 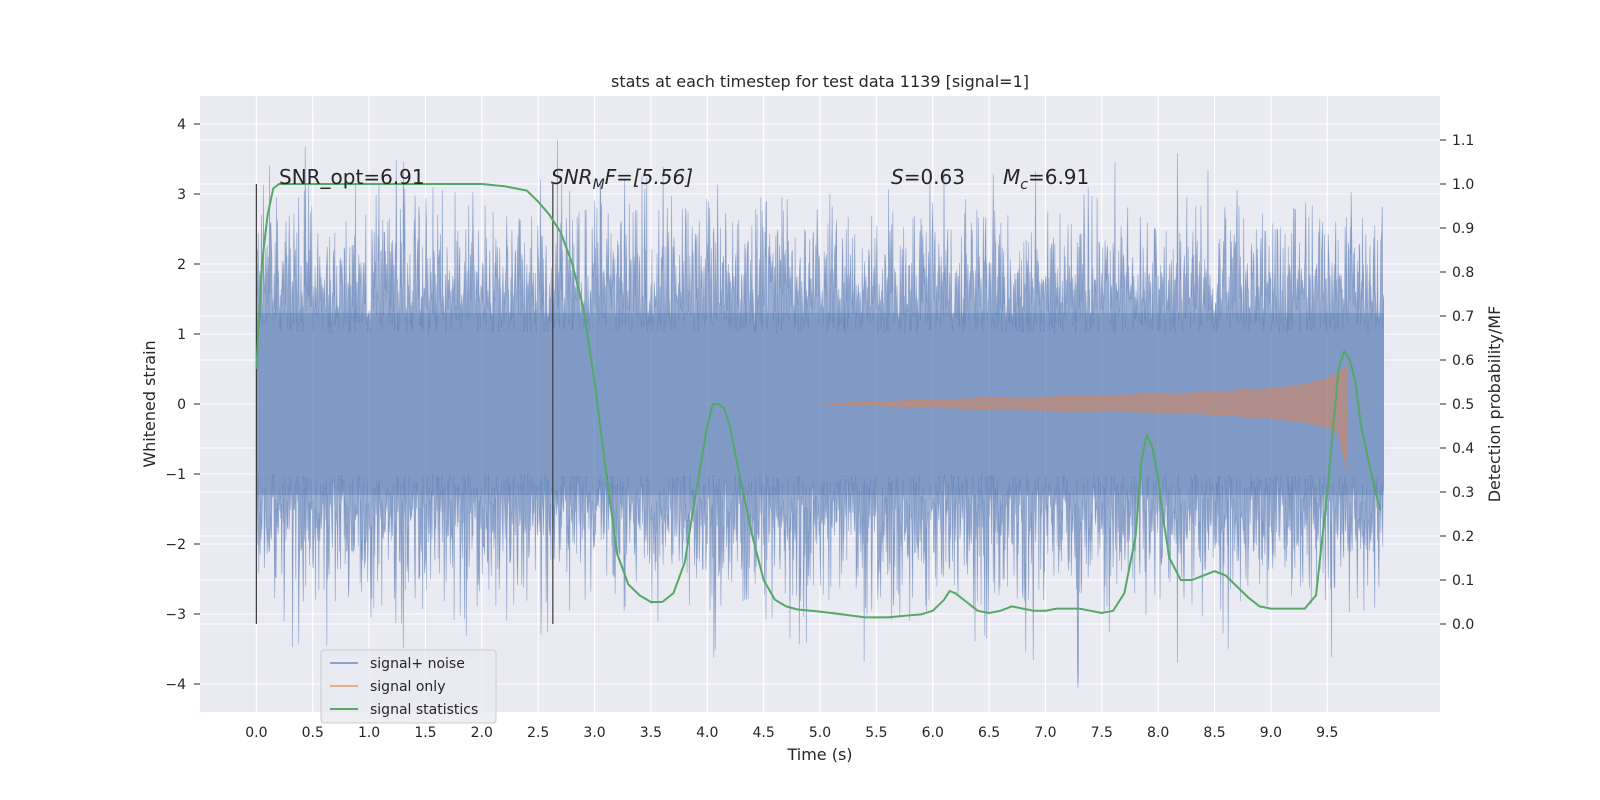 I want to click on y-tick-label: 4, so click(x=181, y=125).